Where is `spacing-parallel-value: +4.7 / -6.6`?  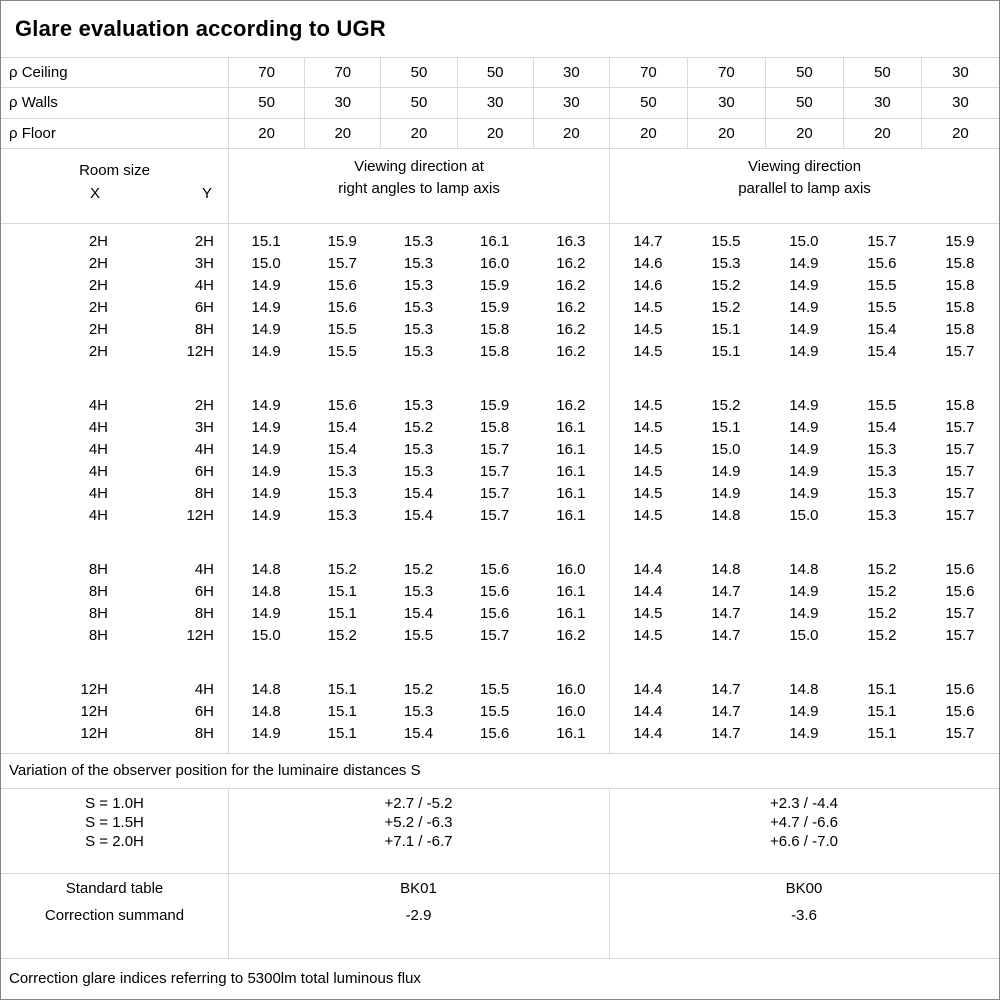
spacing-parallel-value: +4.7 / -6.6 is located at coordinates (804, 822).